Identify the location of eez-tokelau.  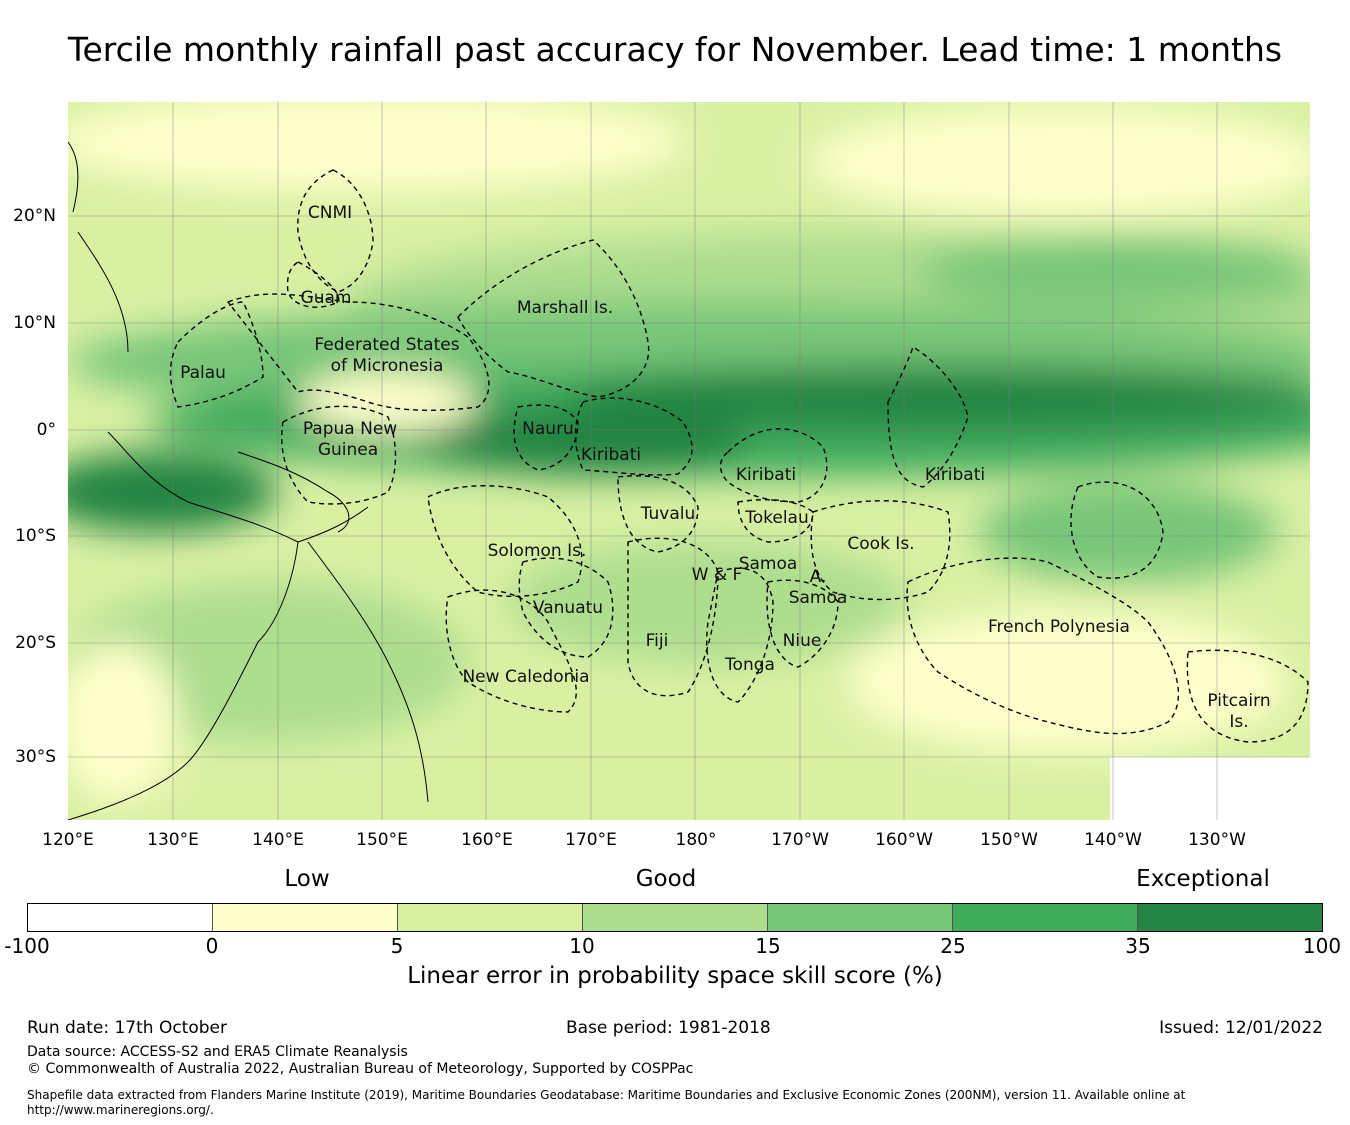
(775, 521).